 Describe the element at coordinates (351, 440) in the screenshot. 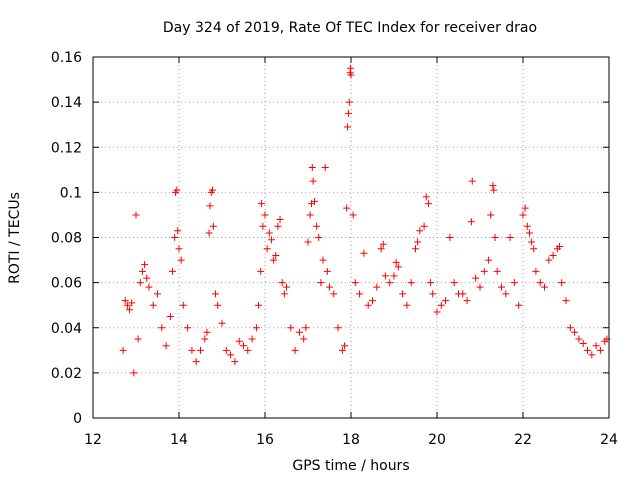

I see `x-tick-labels: 12 14 16 18 20 22 24` at that location.